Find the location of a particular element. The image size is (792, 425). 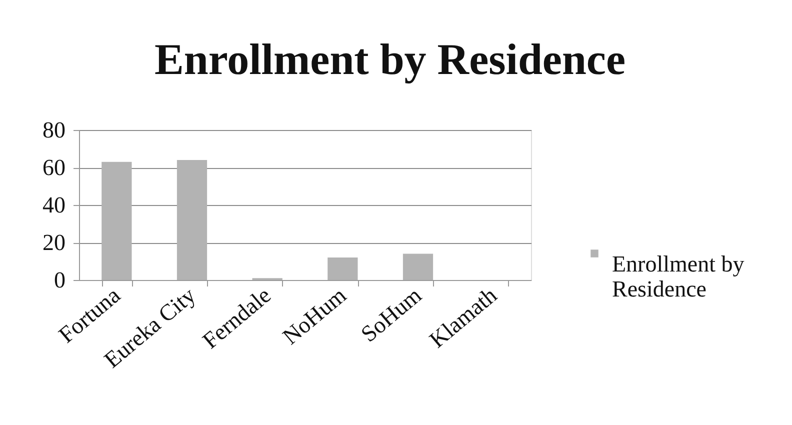

y-tick-label: 0 is located at coordinates (60, 280).